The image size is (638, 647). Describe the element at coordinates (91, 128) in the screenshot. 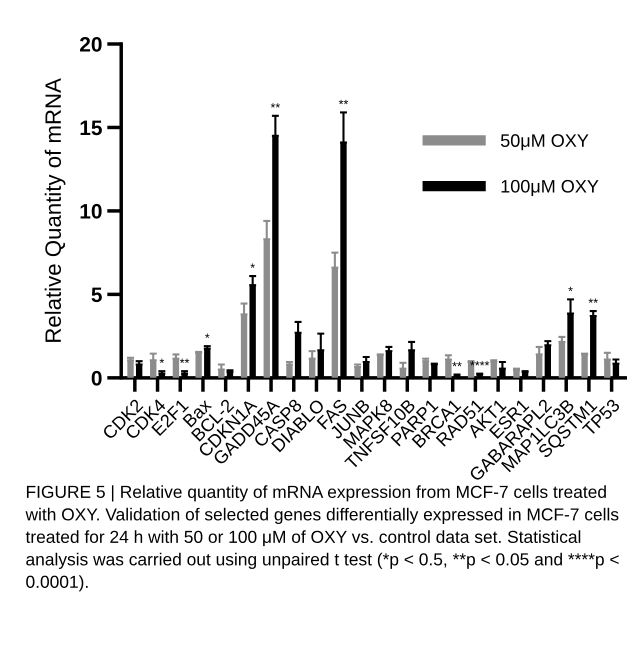

I see `y-tick-label: 15` at that location.